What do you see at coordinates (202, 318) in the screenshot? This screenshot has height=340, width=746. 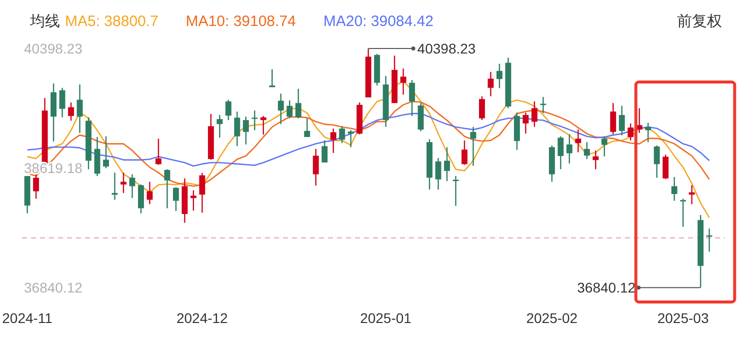 I see `x-tick-label: 2024-12` at bounding box center [202, 318].